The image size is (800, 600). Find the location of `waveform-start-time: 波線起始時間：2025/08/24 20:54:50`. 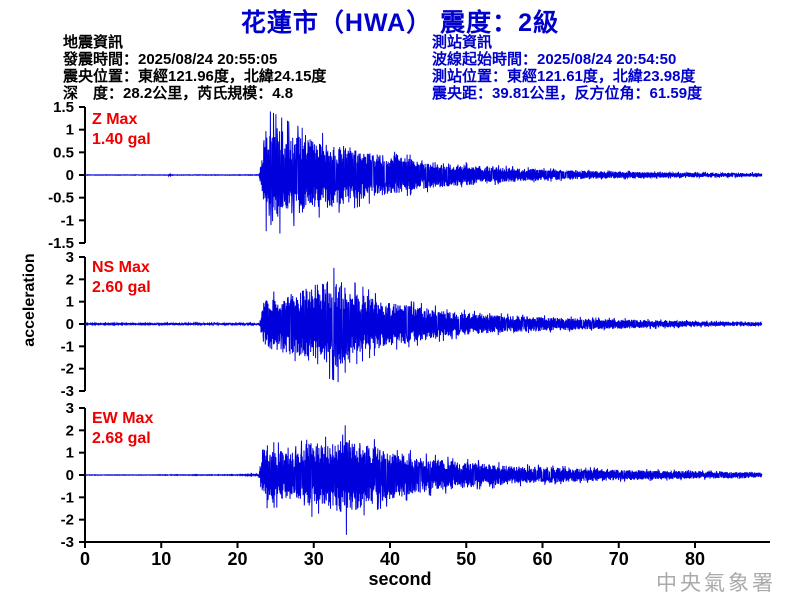

waveform-start-time: 波線起始時間：2025/08/24 20:54:50 is located at coordinates (554, 59).